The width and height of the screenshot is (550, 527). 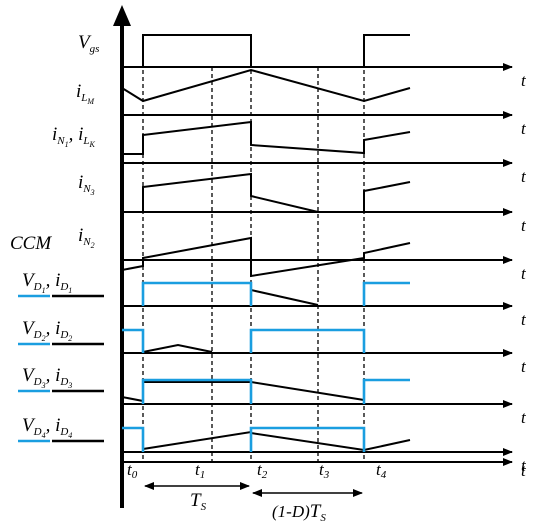 What do you see at coordinates (266, 257) in the screenshot?
I see `in2-waveform` at bounding box center [266, 257].